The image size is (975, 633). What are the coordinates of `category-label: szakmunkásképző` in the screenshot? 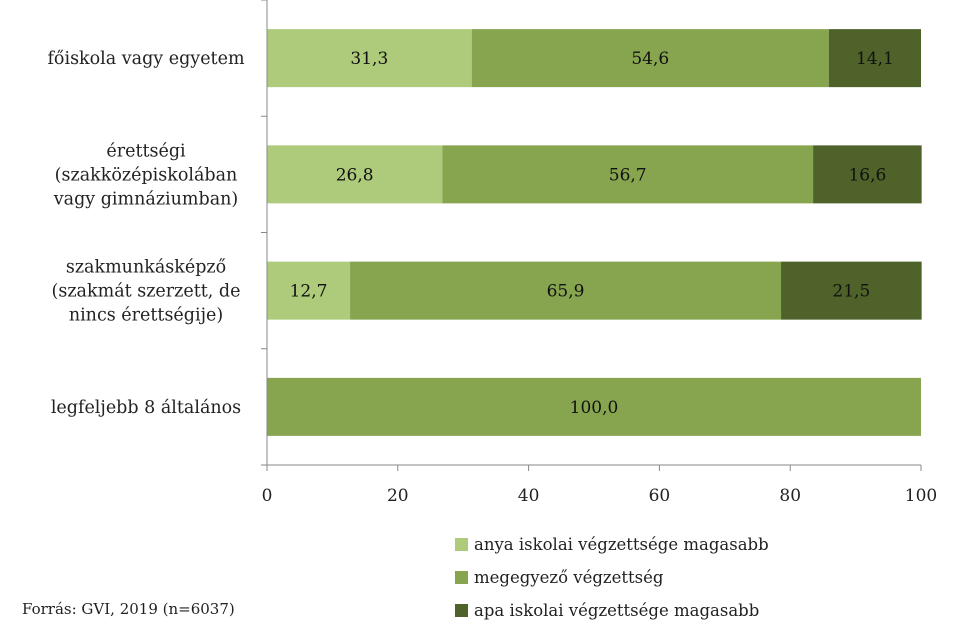 It's located at (146, 268).